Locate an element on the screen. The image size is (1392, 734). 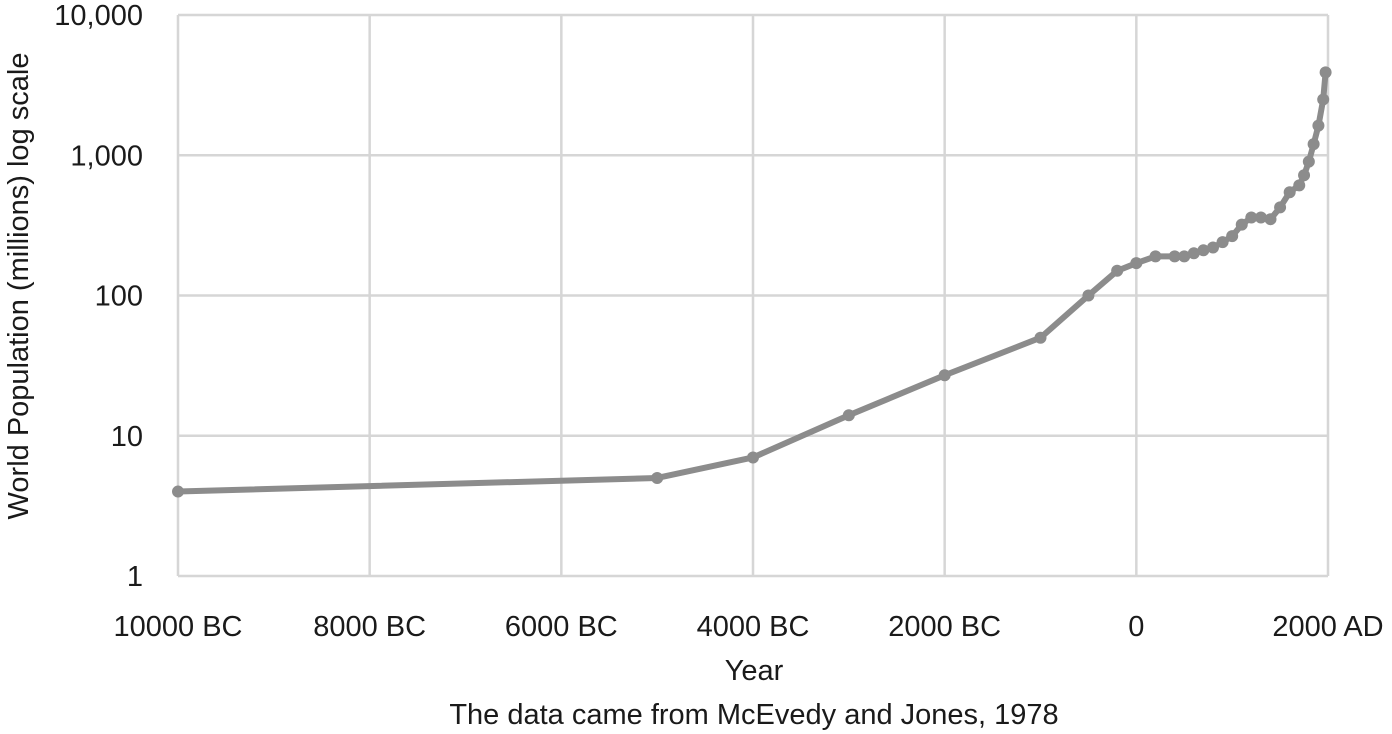
y-tick-label: 1,000 is located at coordinates (106, 156).